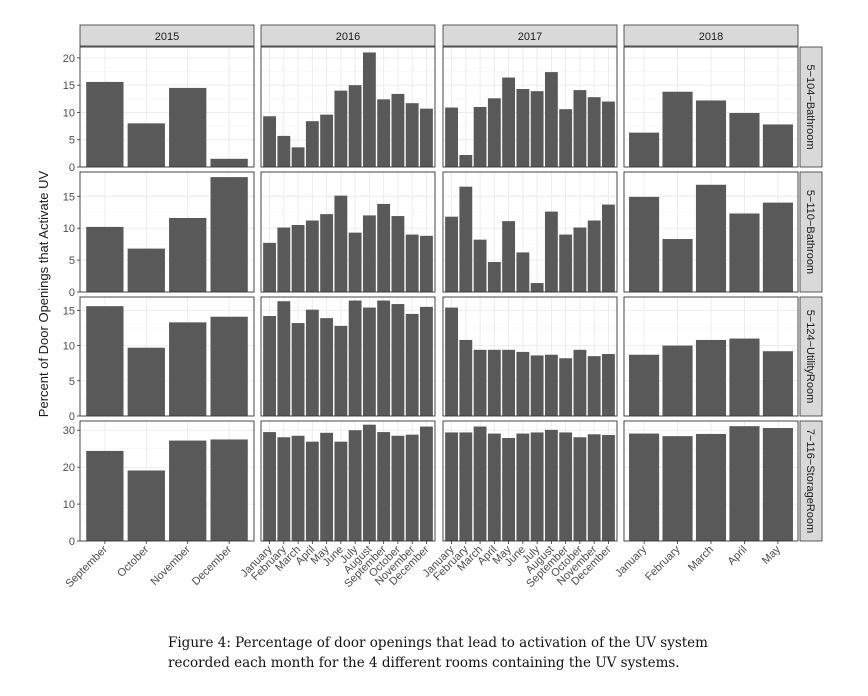 The width and height of the screenshot is (868, 696). Describe the element at coordinates (523, 128) in the screenshot. I see `bar-5-104-bathroom-2017-june` at that location.